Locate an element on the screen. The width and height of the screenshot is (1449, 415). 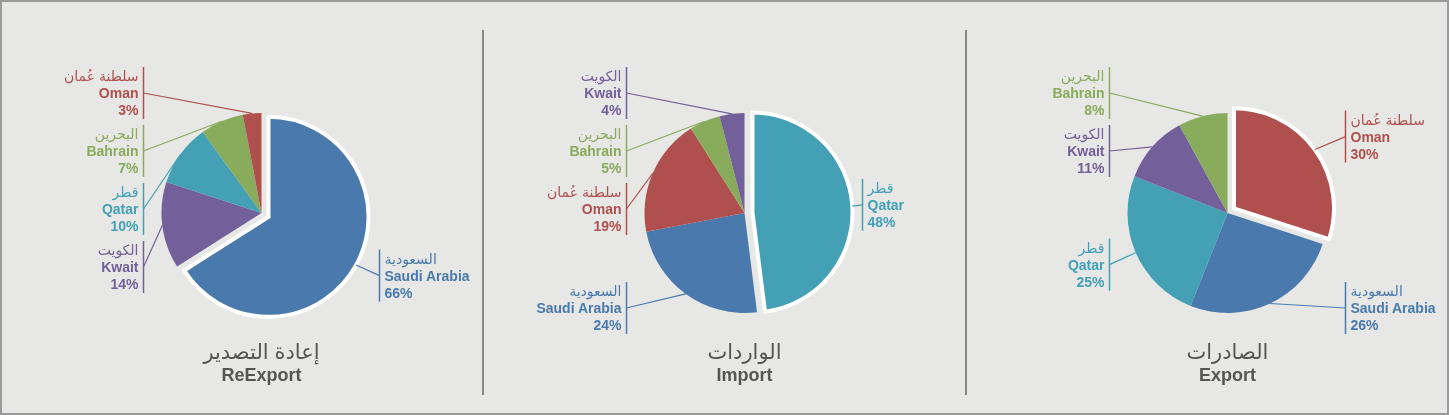
text: Import is located at coordinates (744, 375).